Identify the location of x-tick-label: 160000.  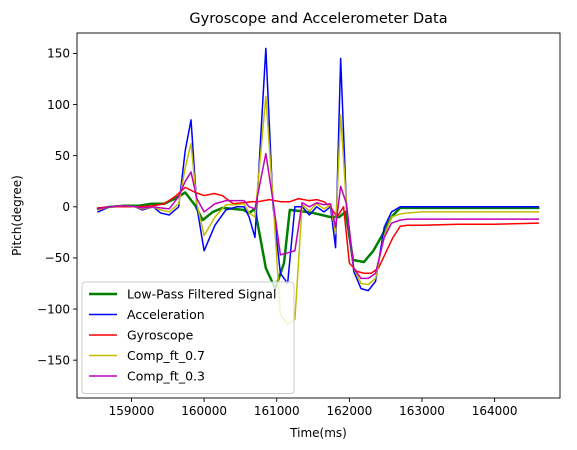
(204, 411).